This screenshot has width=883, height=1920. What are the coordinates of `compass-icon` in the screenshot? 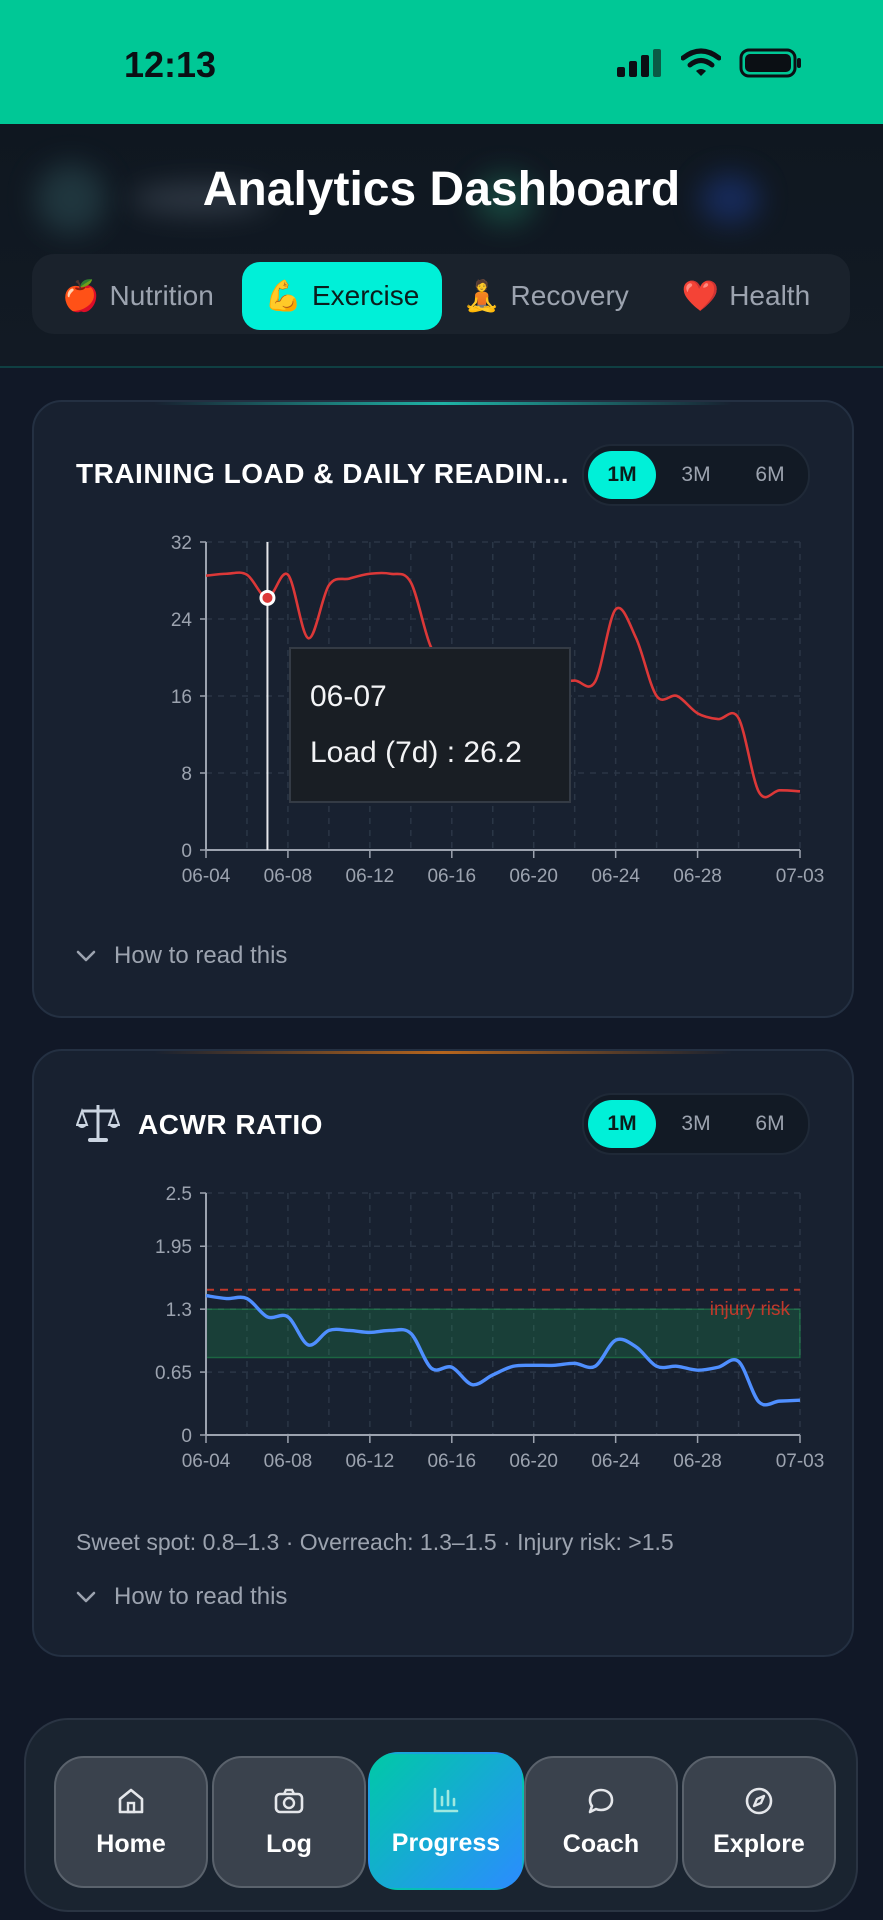 It's located at (759, 1800).